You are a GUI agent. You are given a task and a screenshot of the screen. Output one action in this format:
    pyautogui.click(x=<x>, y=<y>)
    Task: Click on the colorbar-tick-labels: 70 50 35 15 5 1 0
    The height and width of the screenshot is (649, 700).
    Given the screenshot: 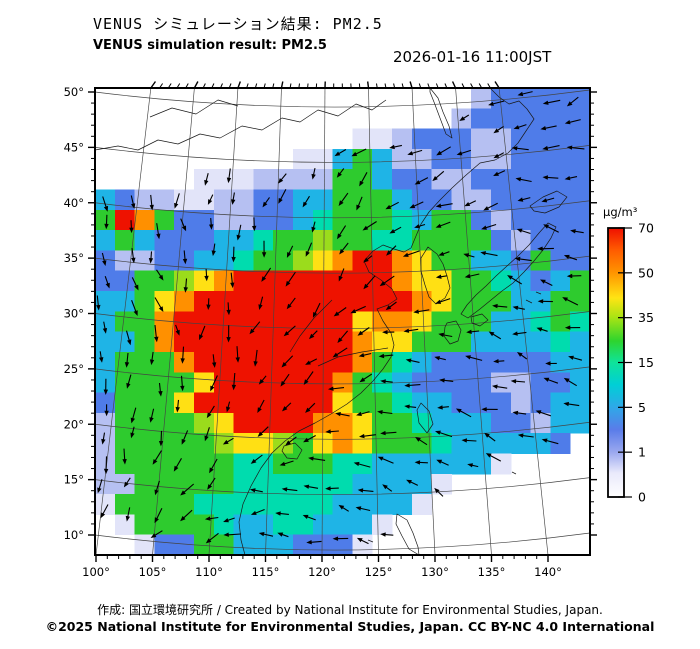 What is the action you would take?
    pyautogui.click(x=646, y=363)
    